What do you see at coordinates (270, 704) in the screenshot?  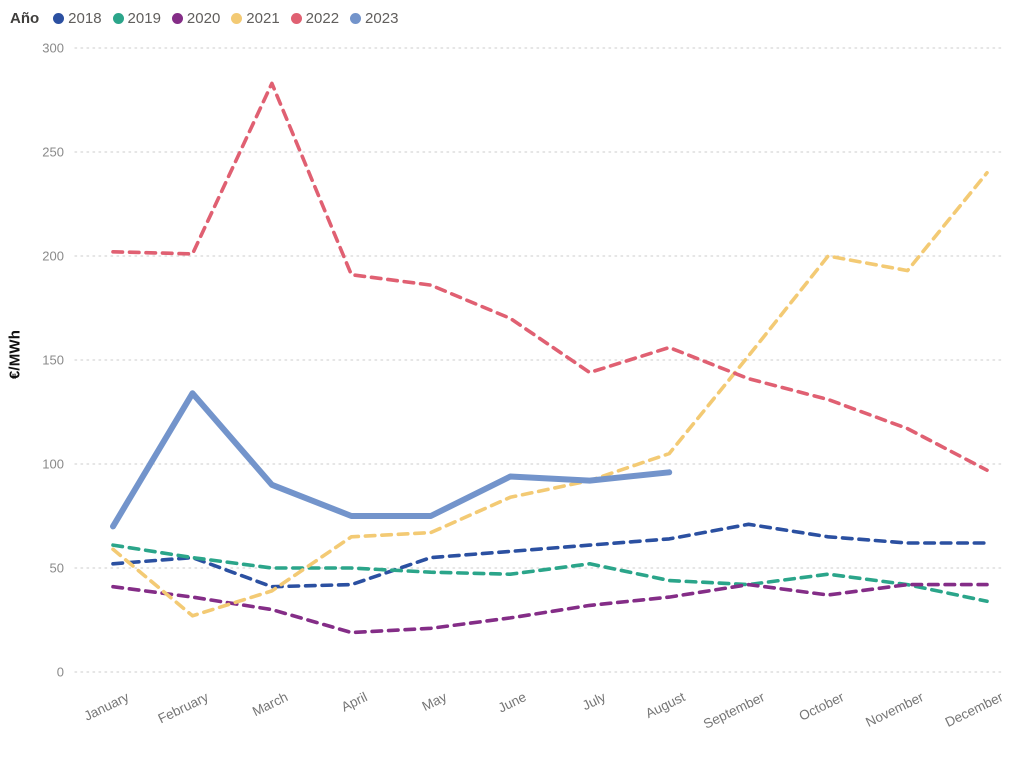 I see `x-tick-label-march: March` at bounding box center [270, 704].